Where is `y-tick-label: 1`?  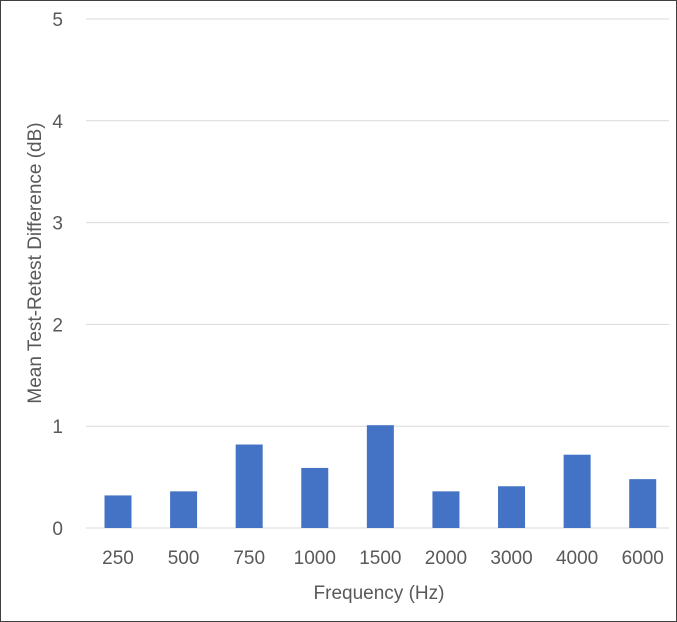 y-tick-label: 1 is located at coordinates (57, 427).